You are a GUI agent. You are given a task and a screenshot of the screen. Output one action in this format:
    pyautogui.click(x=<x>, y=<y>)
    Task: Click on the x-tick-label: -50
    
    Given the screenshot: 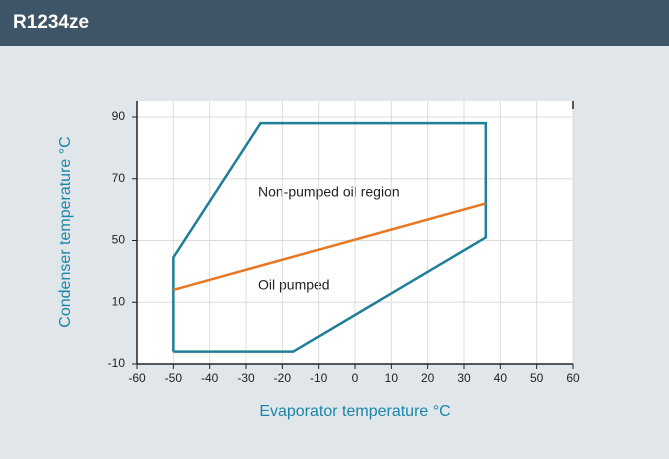 What is the action you would take?
    pyautogui.click(x=174, y=378)
    